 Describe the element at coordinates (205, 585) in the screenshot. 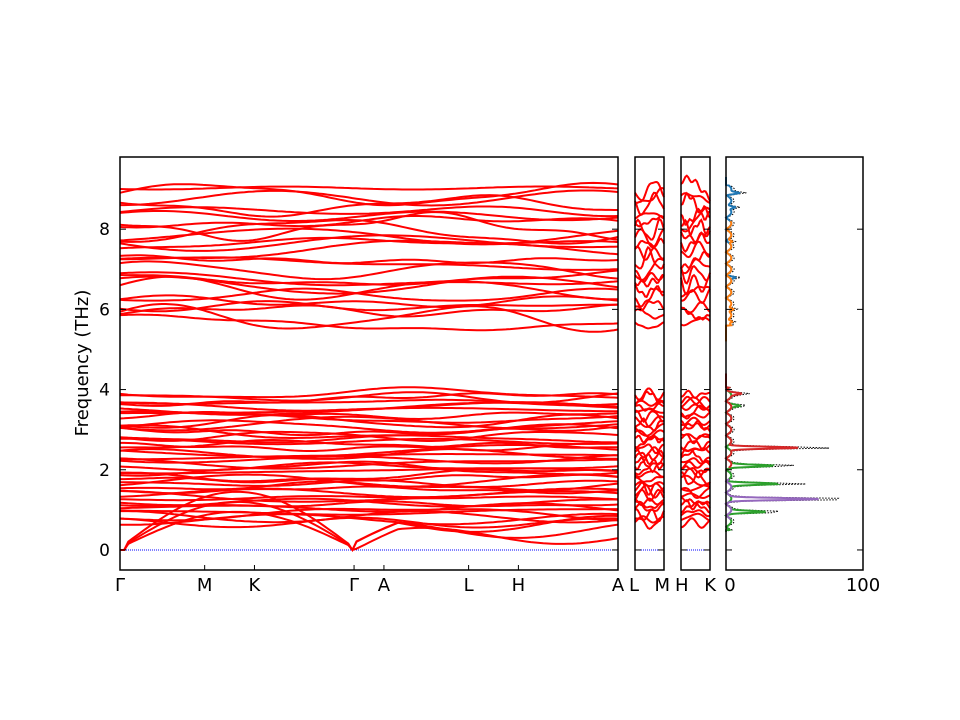

I see `symmetry-point-label: M` at that location.